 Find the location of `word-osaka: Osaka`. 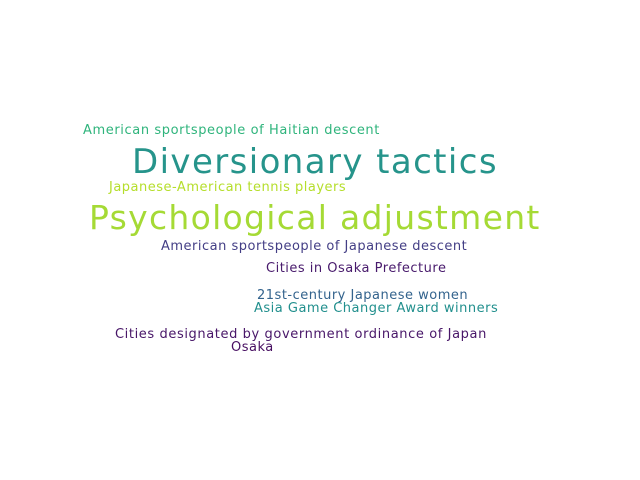

word-osaka: Osaka is located at coordinates (252, 347).